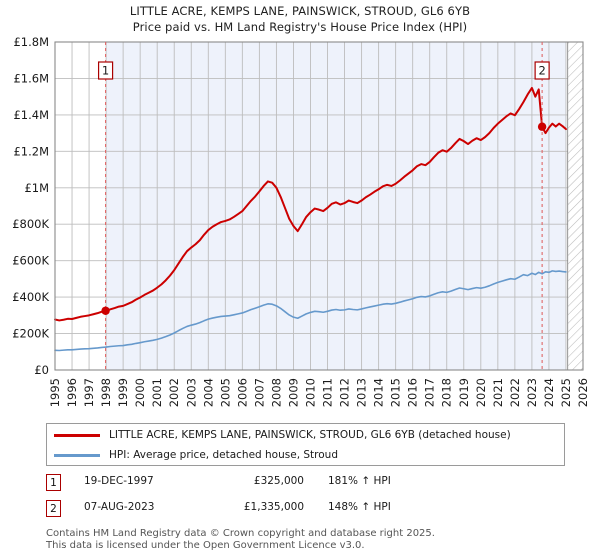 The height and width of the screenshot is (560, 600). I want to click on y-axis-tick-label: £600K, so click(30, 261).